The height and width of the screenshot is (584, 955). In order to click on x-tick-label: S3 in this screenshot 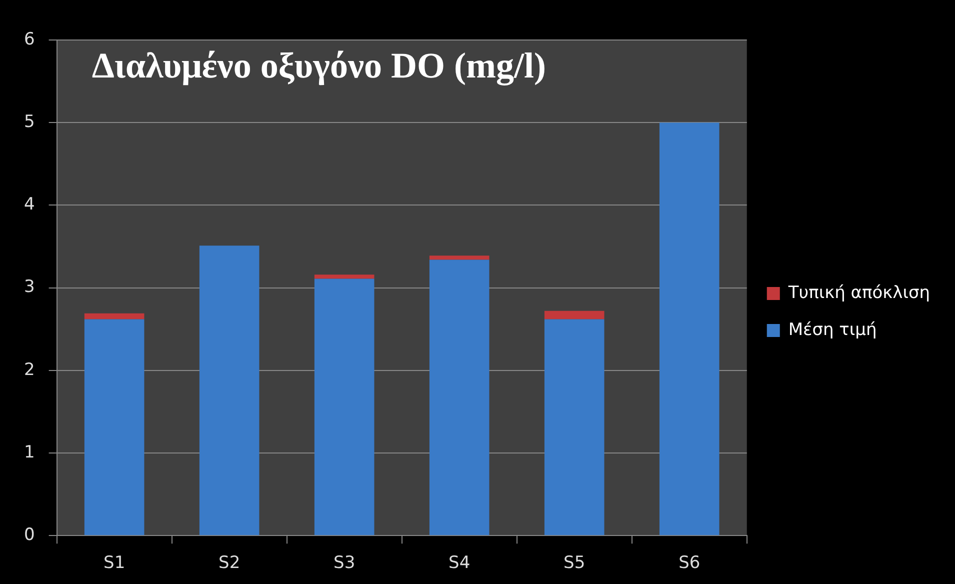, I will do `click(345, 563)`.